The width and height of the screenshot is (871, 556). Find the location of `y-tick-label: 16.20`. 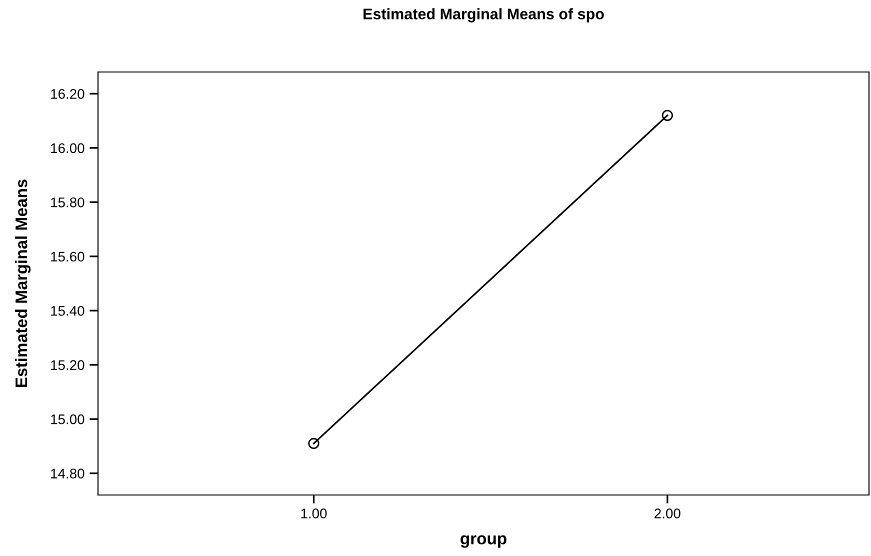

y-tick-label: 16.20 is located at coordinates (67, 94).